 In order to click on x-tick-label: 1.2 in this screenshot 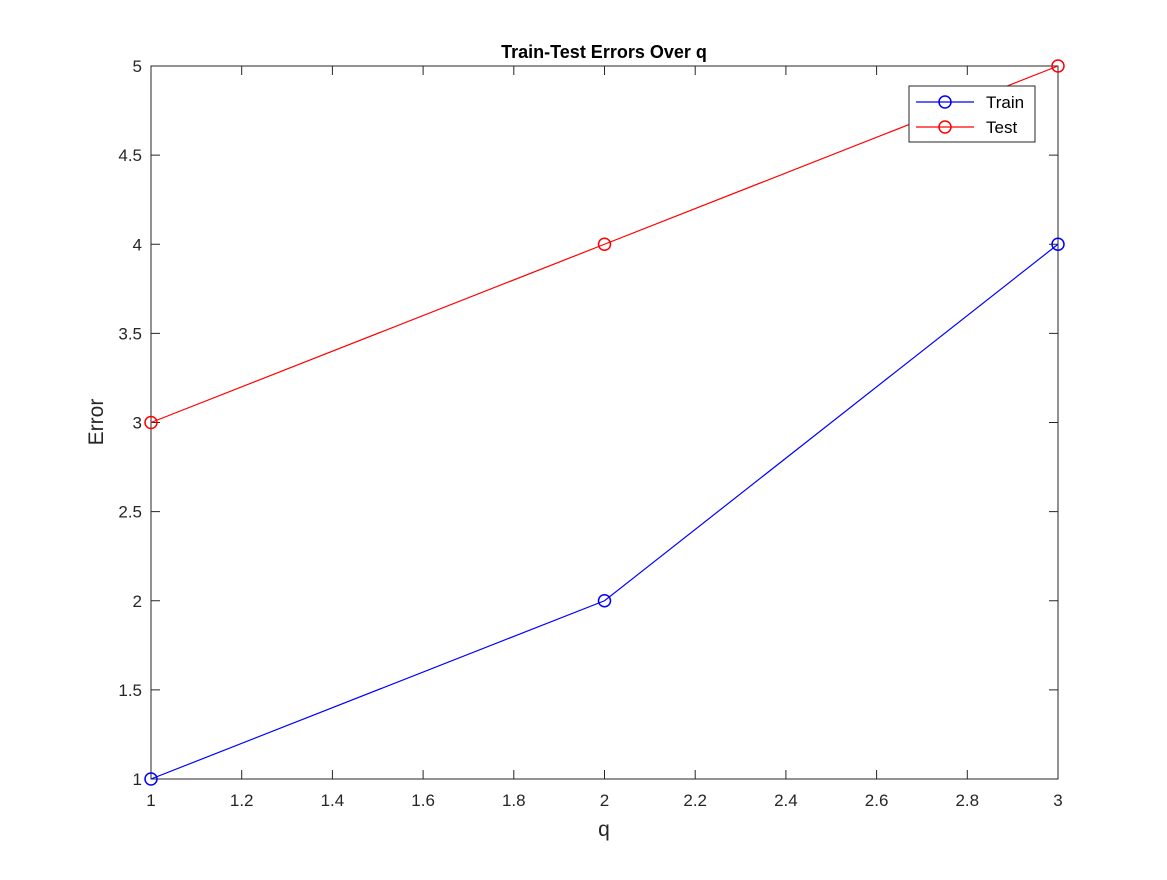, I will do `click(242, 800)`.